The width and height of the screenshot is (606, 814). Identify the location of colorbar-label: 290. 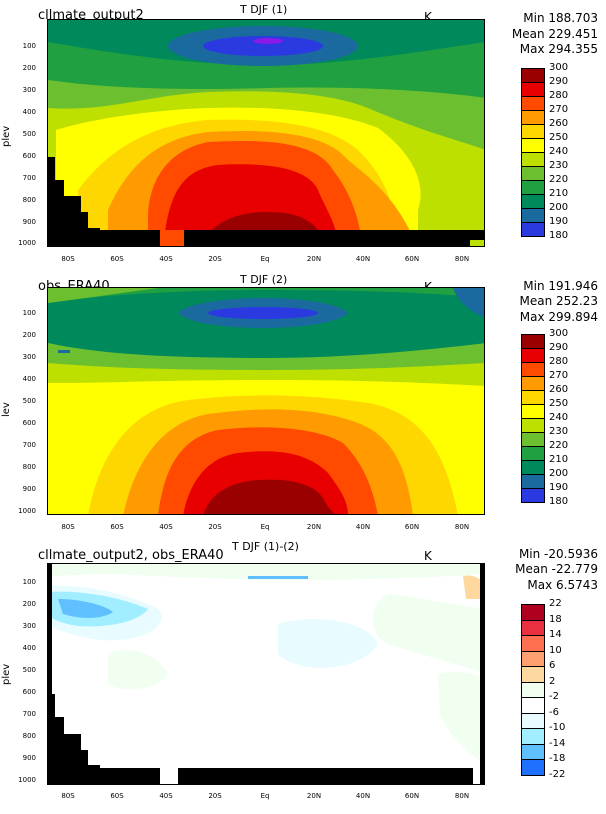
(559, 347).